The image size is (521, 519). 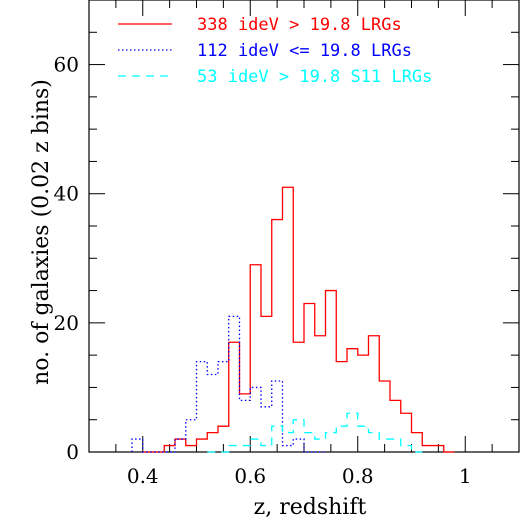 I want to click on legend-label: 338 ideV > 19.8 LRGs, so click(x=299, y=25).